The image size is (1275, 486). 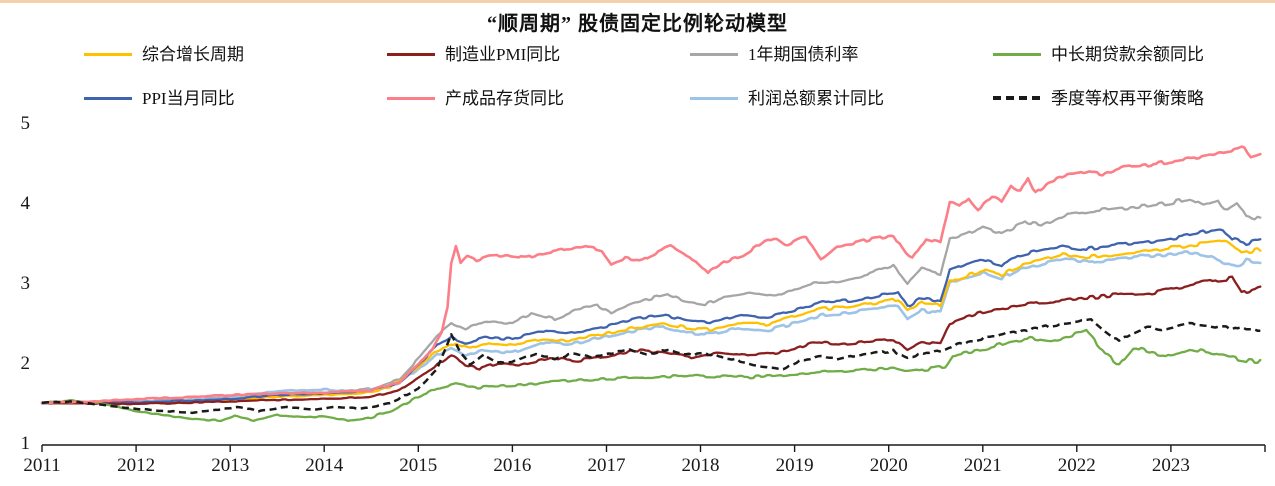 What do you see at coordinates (108, 54) in the screenshot?
I see `legend-swatch-composite-growth-cycle` at bounding box center [108, 54].